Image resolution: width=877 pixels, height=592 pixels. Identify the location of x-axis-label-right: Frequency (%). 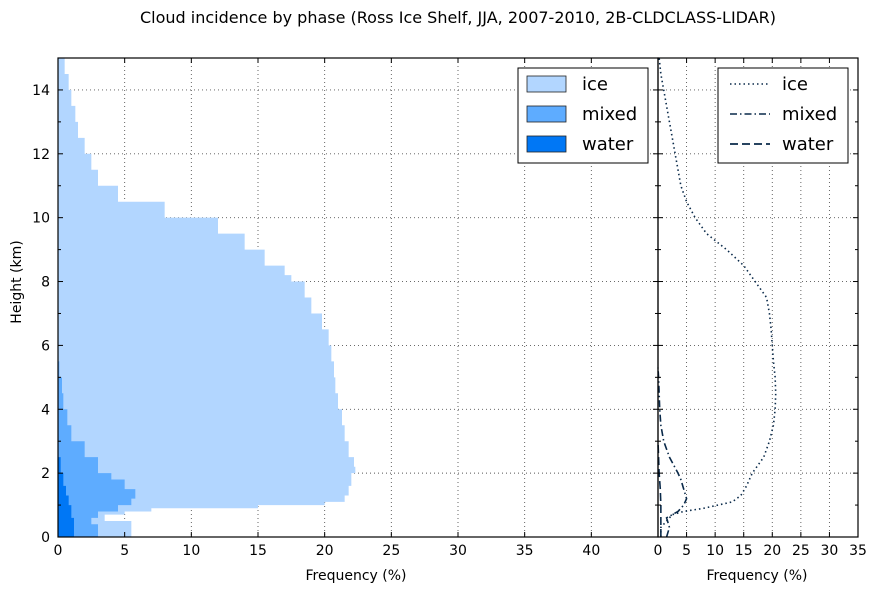
(756, 576).